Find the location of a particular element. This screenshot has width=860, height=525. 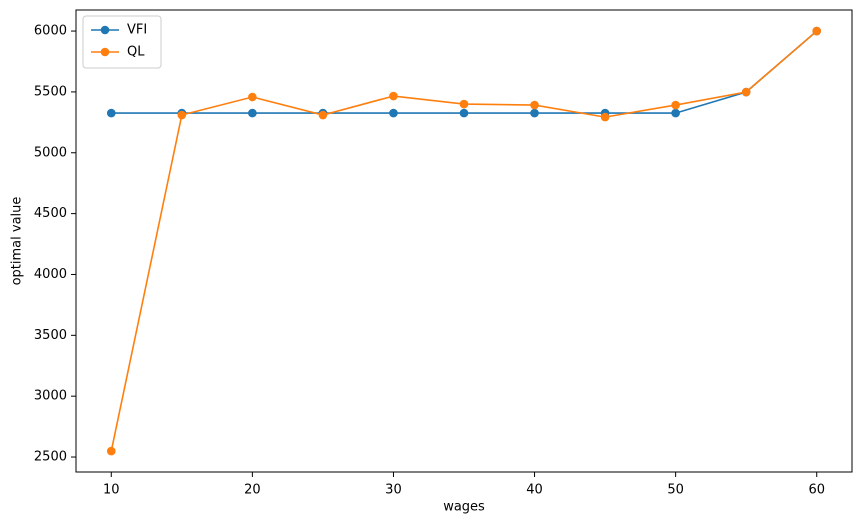

y-tick-label: 3000 is located at coordinates (50, 396).